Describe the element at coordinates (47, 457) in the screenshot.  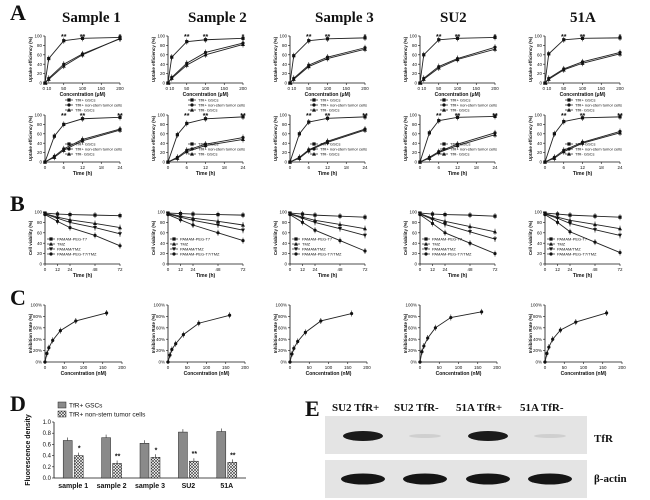
I see `y-tick-label: 0.4` at that location.